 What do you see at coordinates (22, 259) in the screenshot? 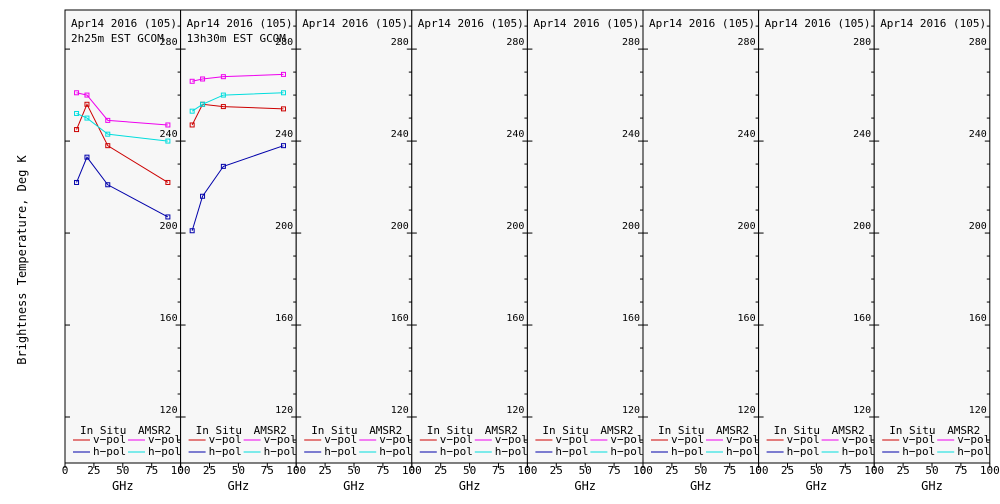
I see `y-axis-label: Brightness Temperature, Deg K` at bounding box center [22, 259].